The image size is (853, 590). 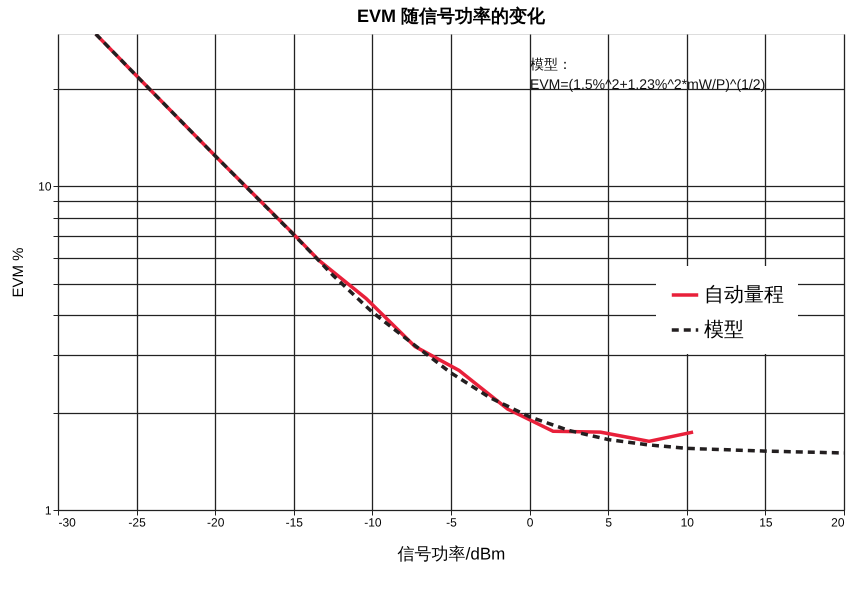 I want to click on x-tick-label: -15, so click(x=295, y=523).